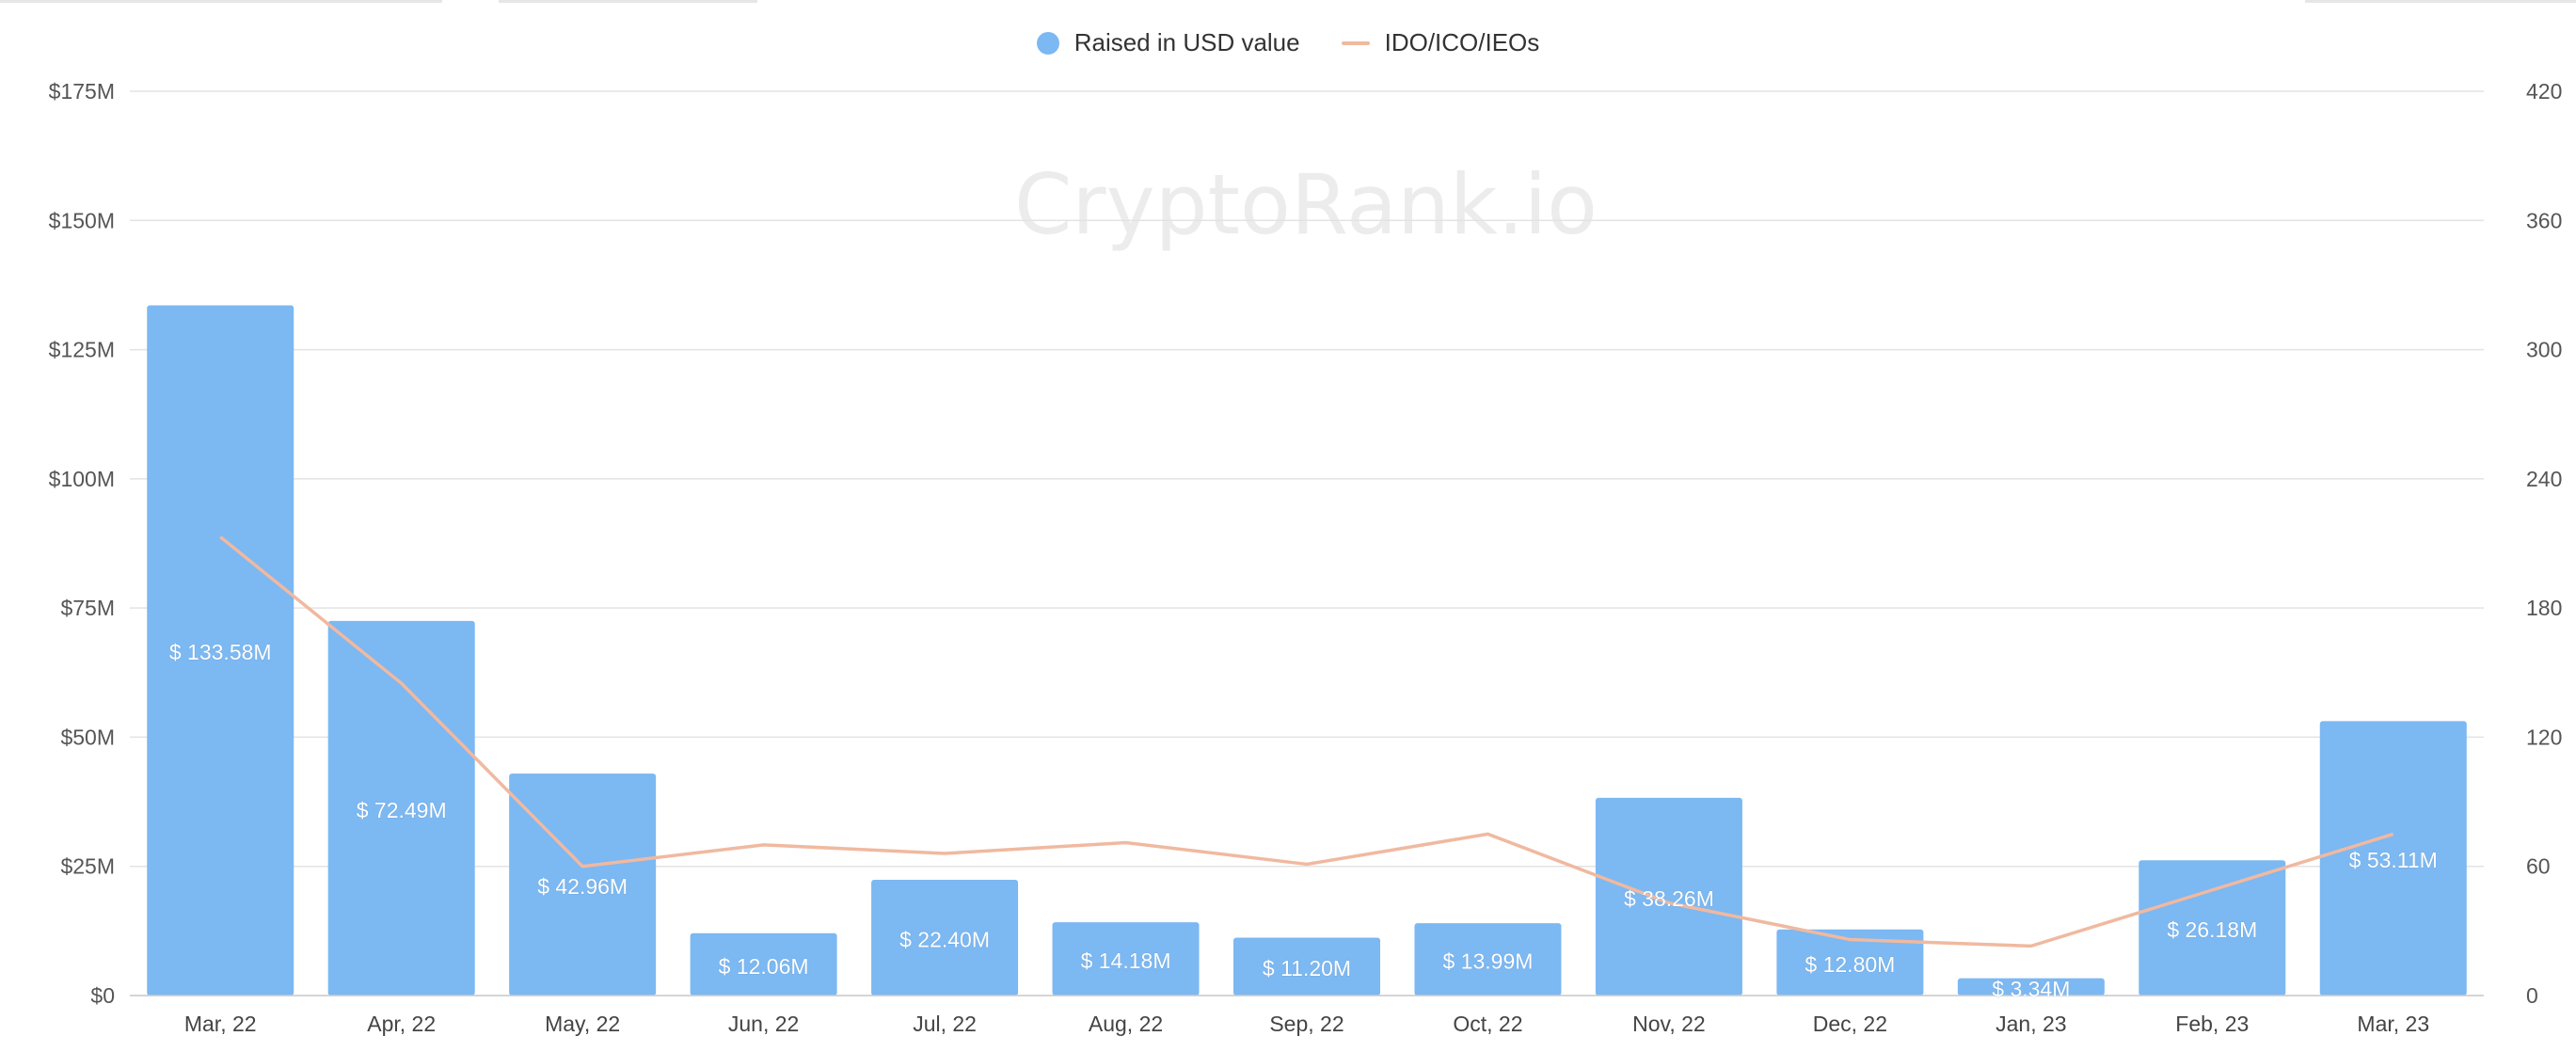  Describe the element at coordinates (2544, 91) in the screenshot. I see `y-right-tick-label: 420` at that location.